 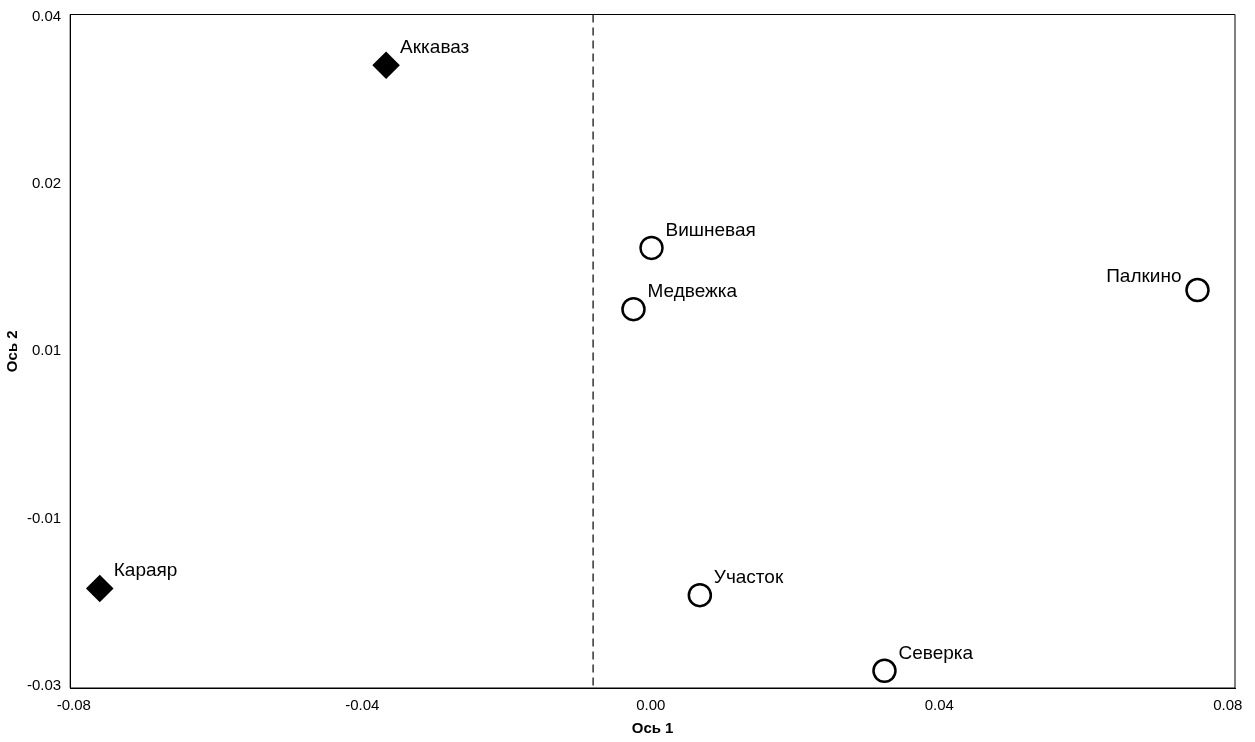 What do you see at coordinates (73, 705) in the screenshot?
I see `x-tick-label: -0.08` at bounding box center [73, 705].